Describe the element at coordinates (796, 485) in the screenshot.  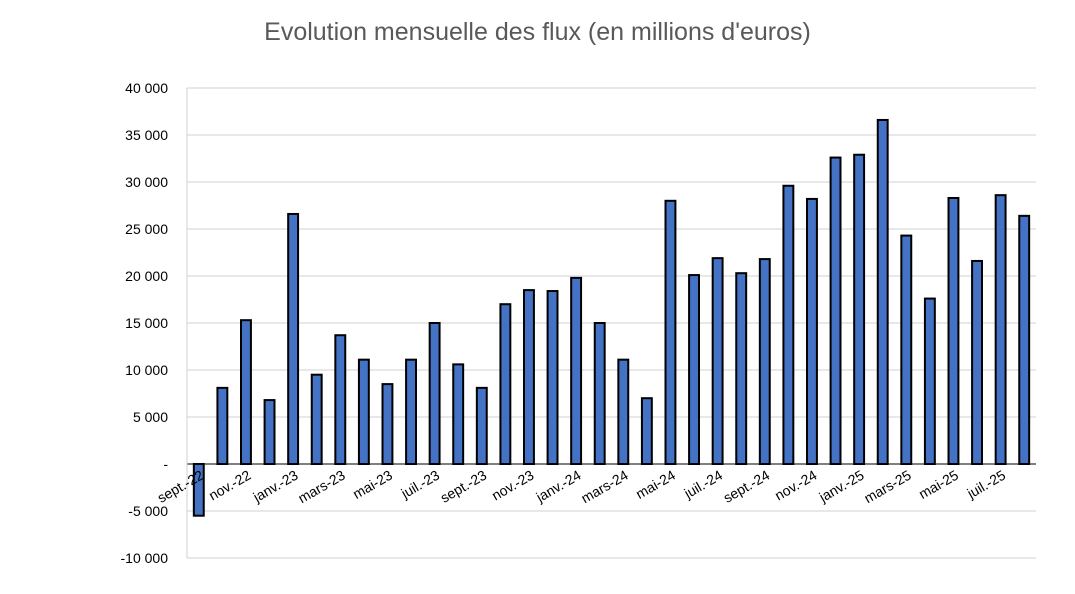
I see `x-tick-label: nov.-24` at that location.